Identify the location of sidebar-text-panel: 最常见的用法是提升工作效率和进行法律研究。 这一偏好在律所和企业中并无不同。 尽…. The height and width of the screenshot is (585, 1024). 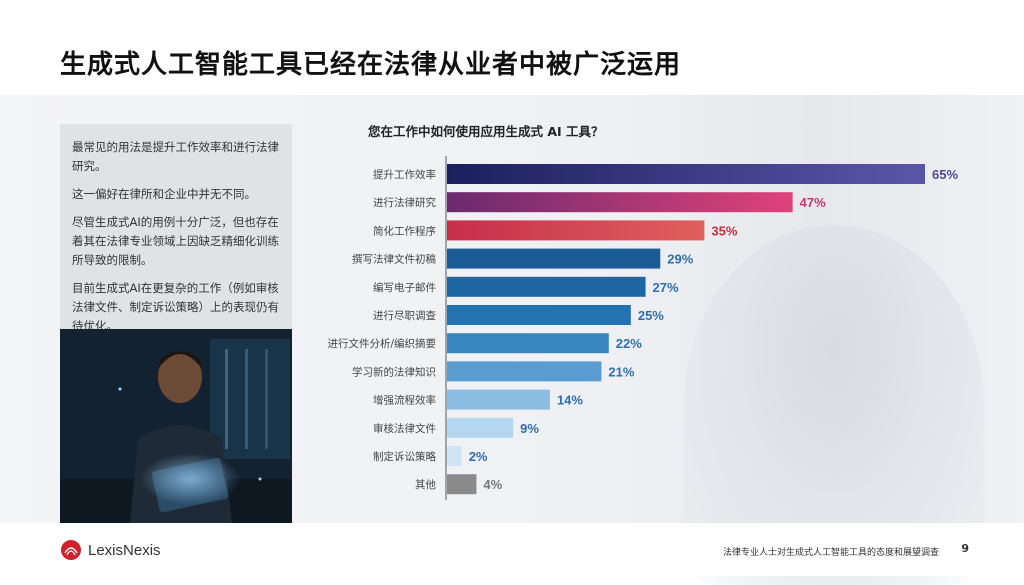
(176, 228).